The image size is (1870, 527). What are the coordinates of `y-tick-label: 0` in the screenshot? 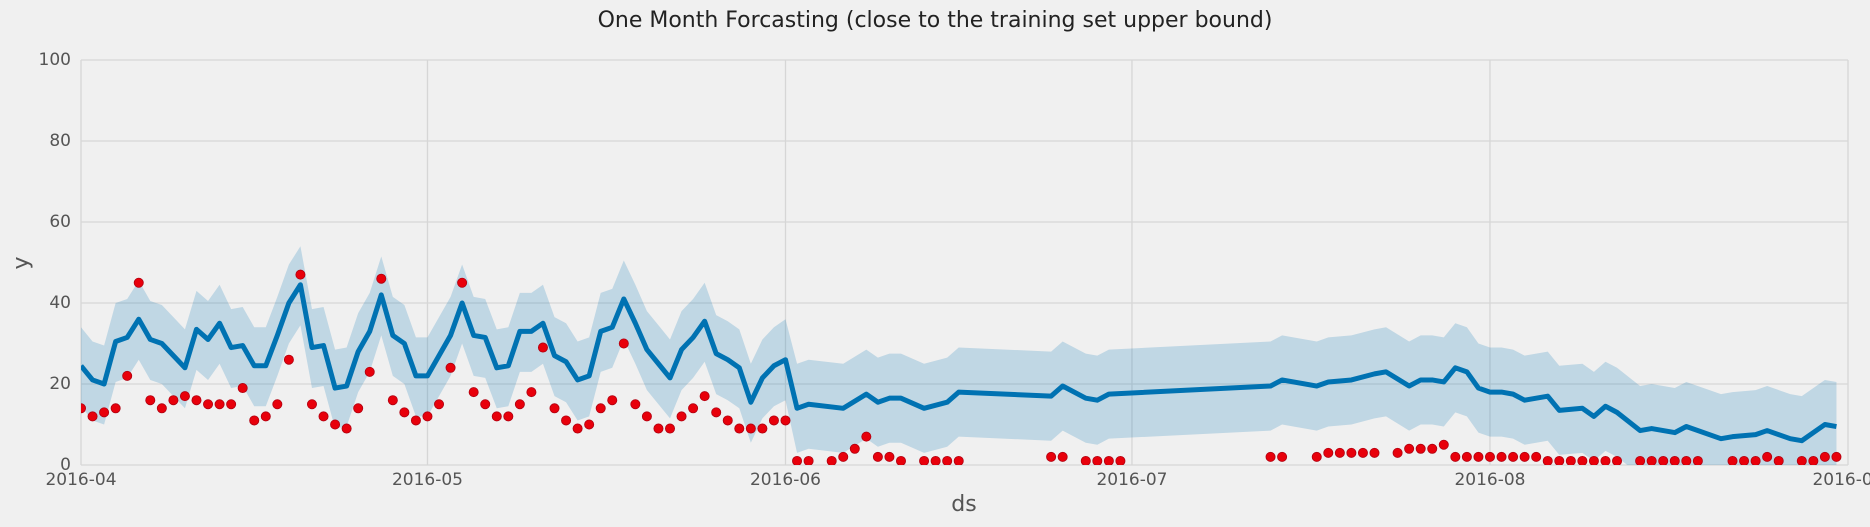 It's located at (65, 465).